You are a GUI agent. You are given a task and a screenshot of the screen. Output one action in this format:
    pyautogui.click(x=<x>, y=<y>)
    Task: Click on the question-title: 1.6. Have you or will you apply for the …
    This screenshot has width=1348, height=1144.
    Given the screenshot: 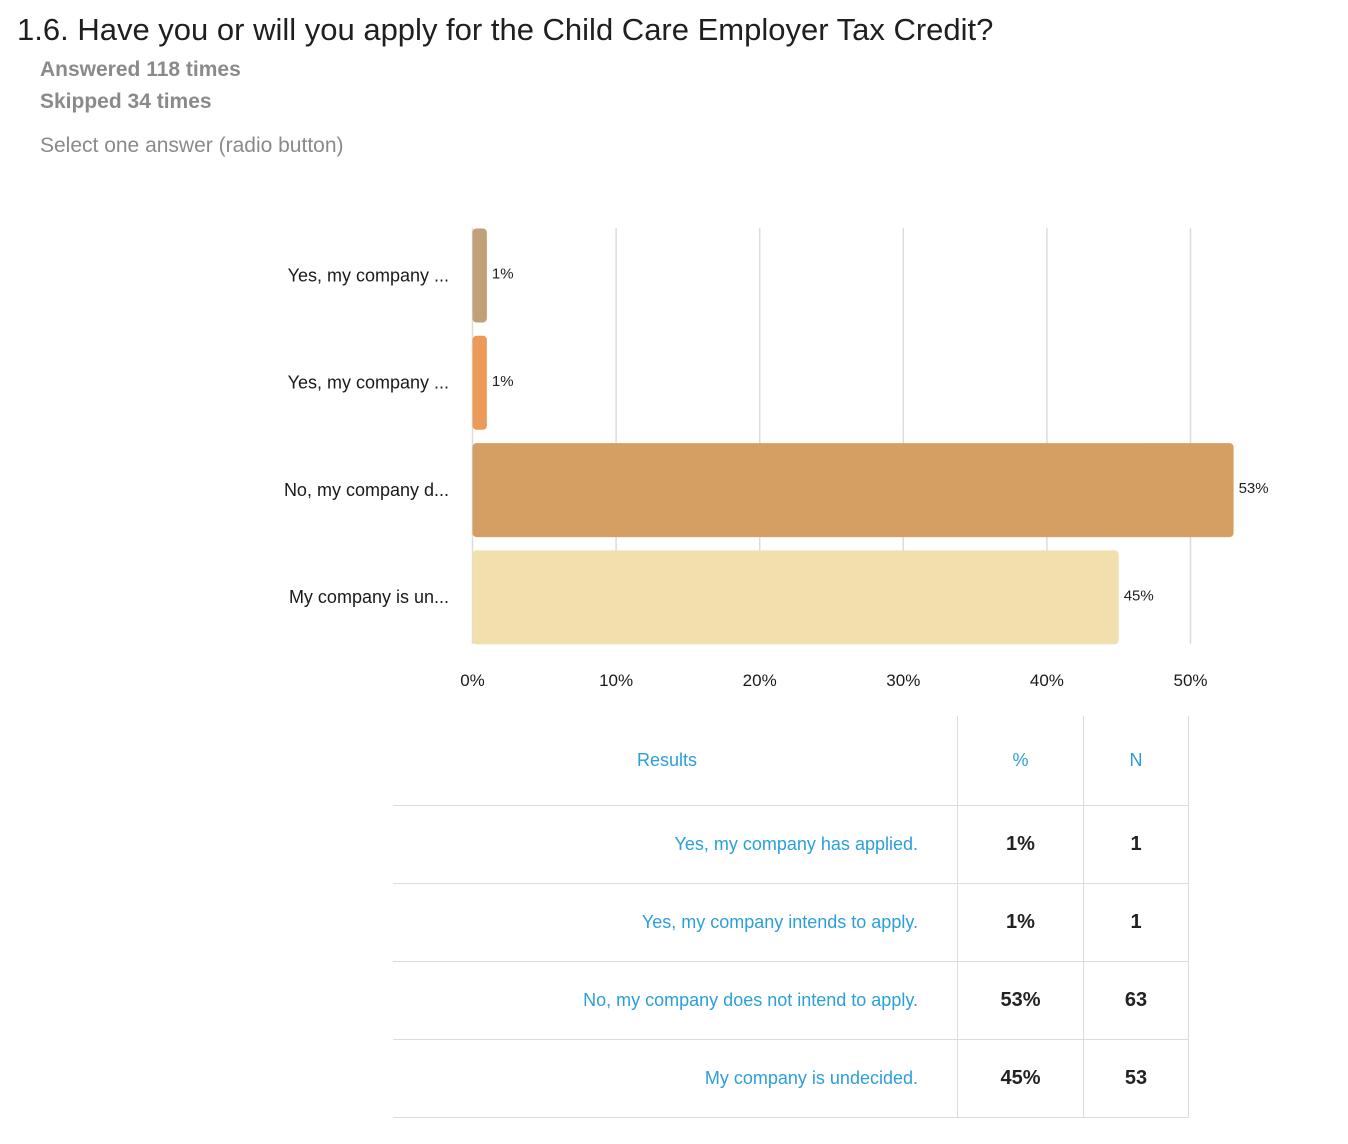 What is the action you would take?
    pyautogui.click(x=505, y=29)
    